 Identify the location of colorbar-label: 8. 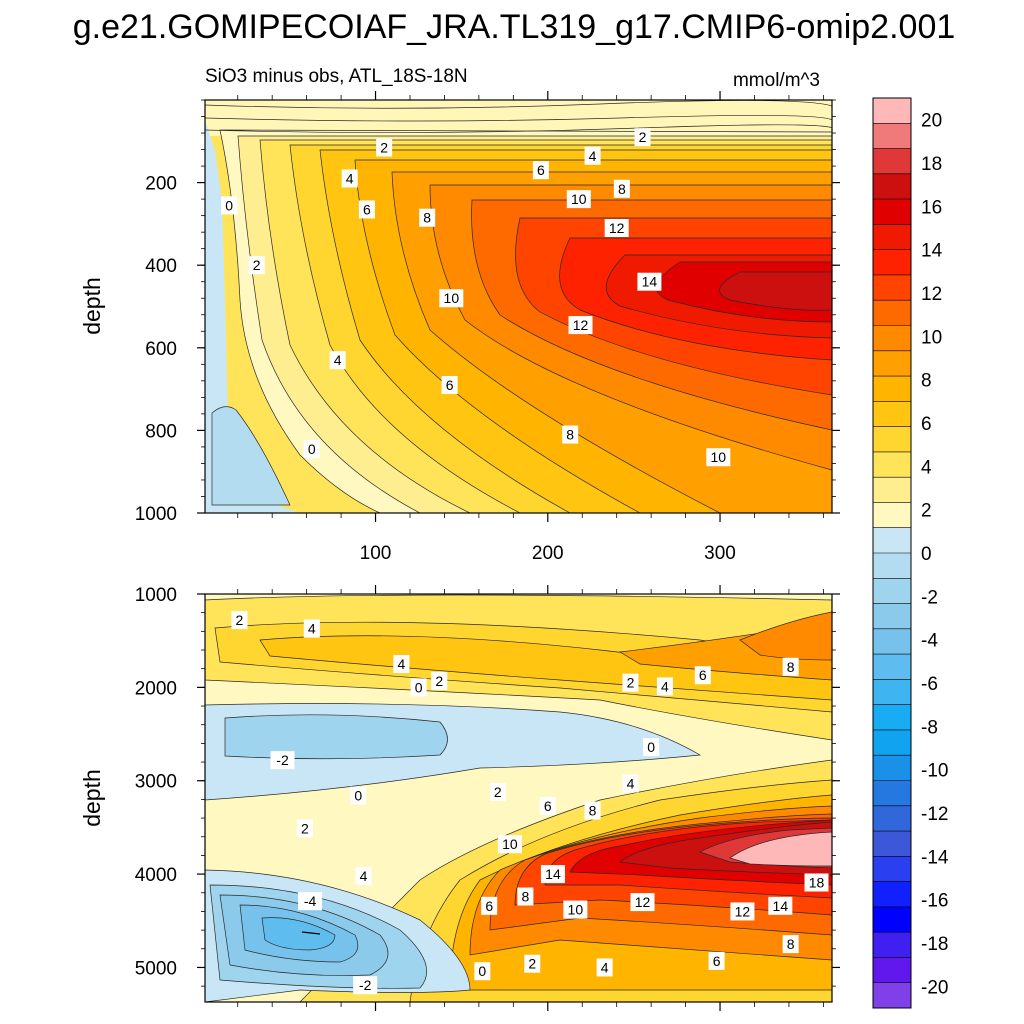
(926, 381).